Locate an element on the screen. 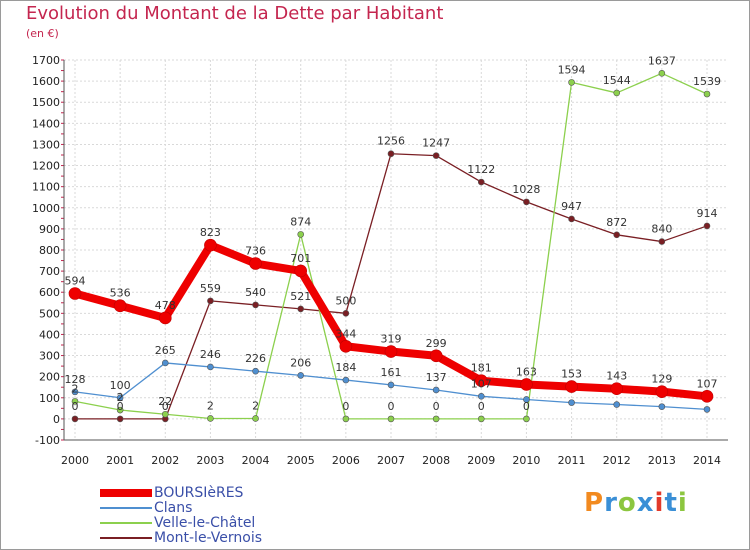  legend-label-mont-le-vernois: Mont-le-Vernois is located at coordinates (208, 538).